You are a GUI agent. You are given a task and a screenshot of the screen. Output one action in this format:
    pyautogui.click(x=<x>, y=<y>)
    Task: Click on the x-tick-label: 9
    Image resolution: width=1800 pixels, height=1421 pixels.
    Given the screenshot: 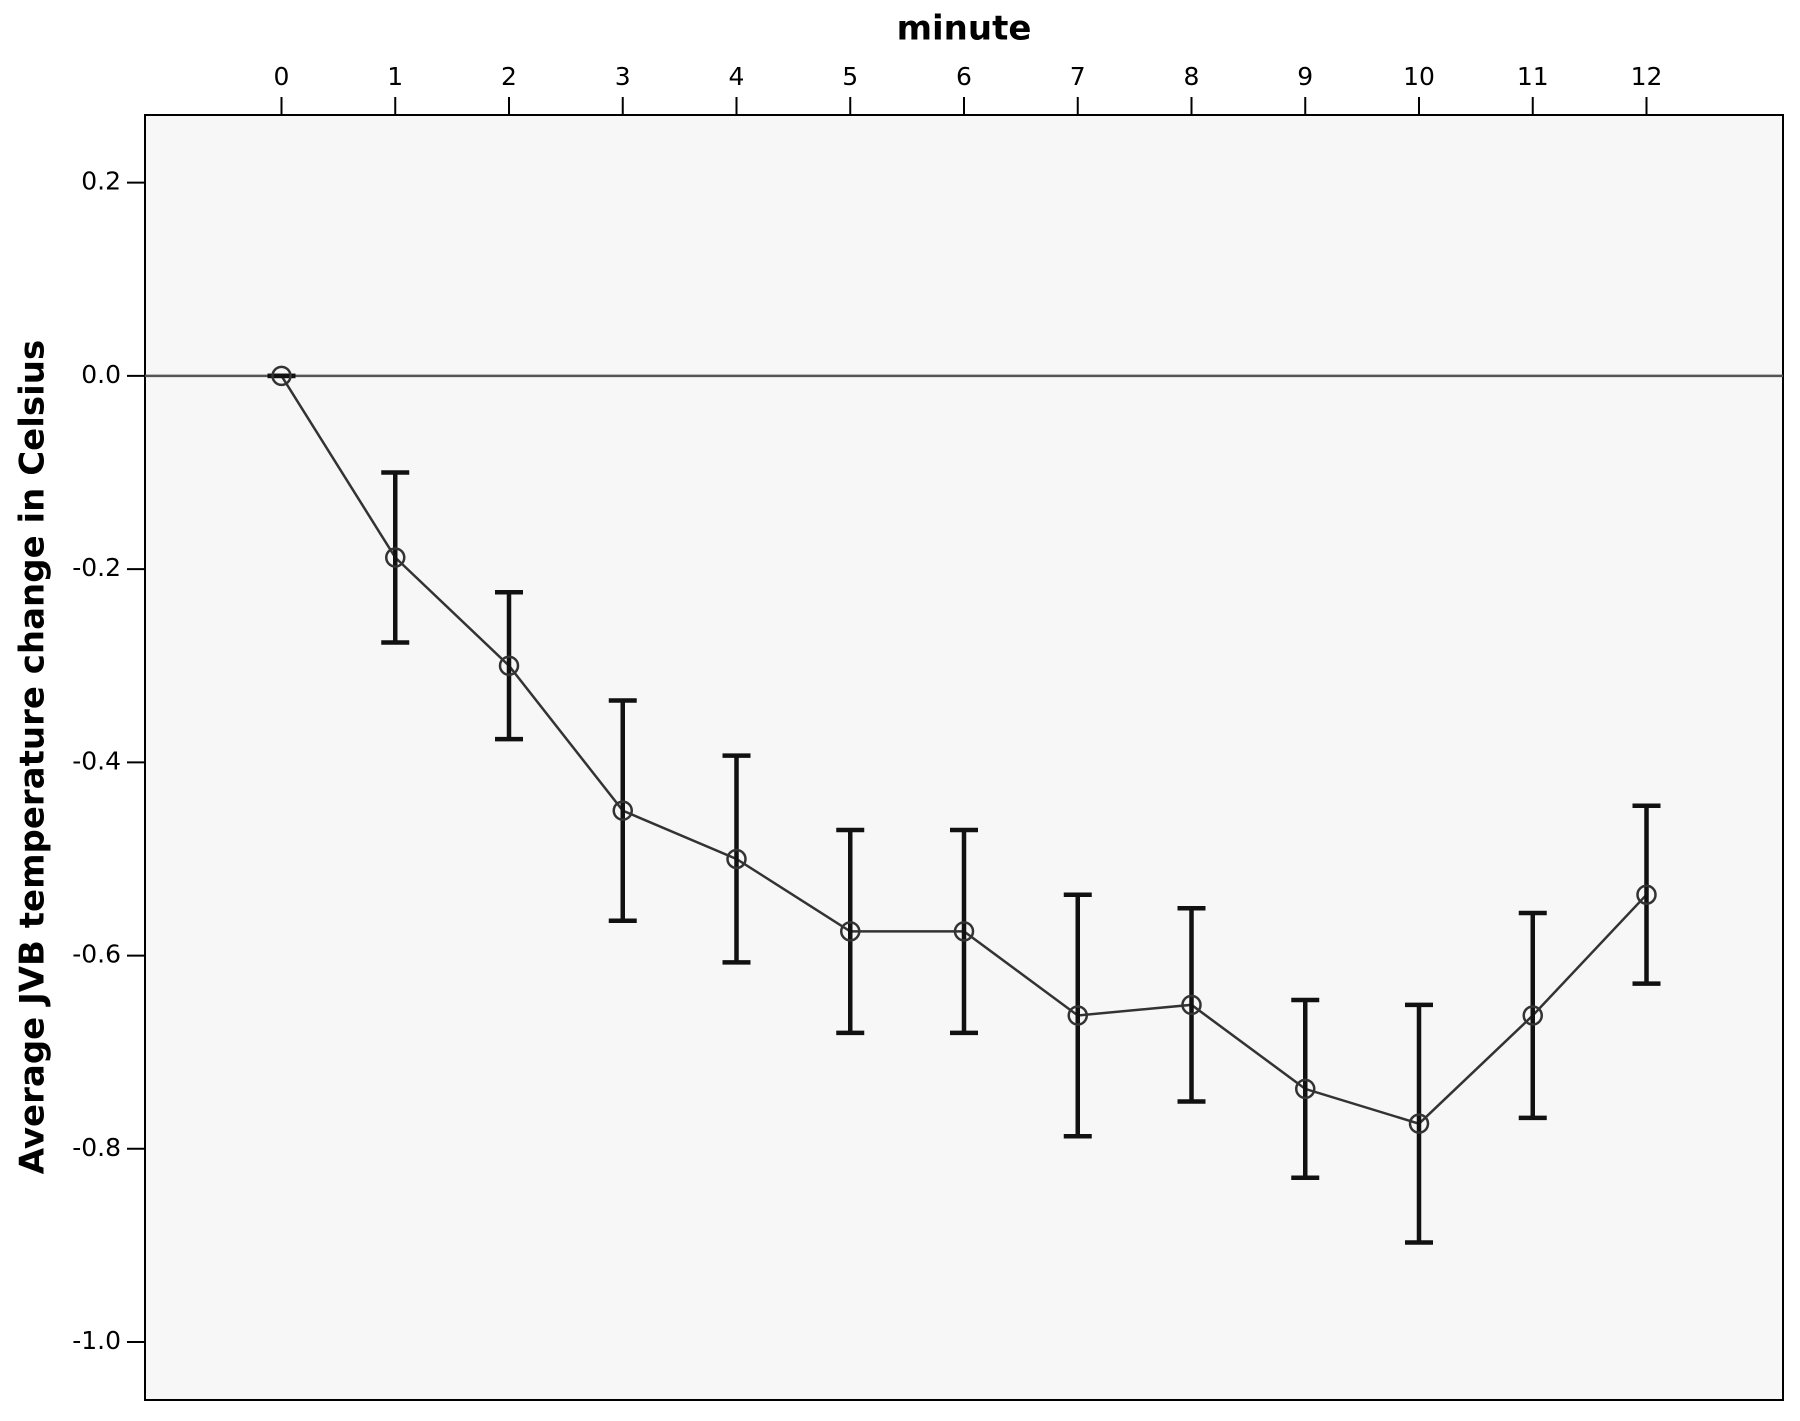 What is the action you would take?
    pyautogui.click(x=1305, y=76)
    